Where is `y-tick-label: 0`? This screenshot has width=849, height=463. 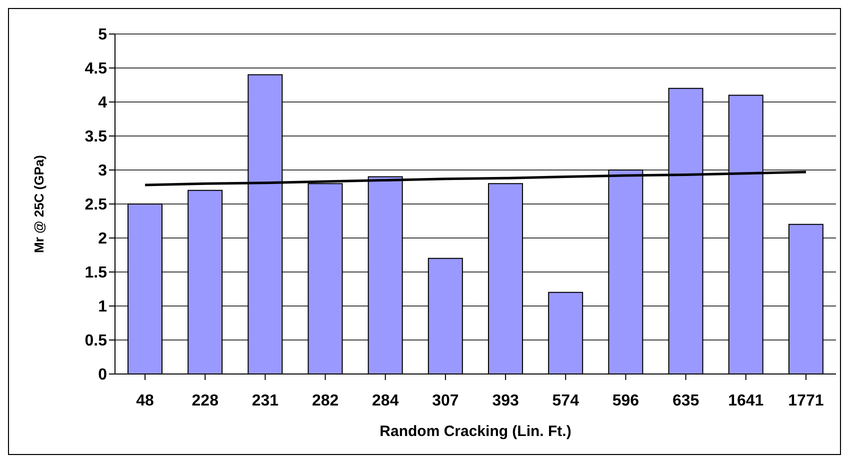 y-tick-label: 0 is located at coordinates (103, 375).